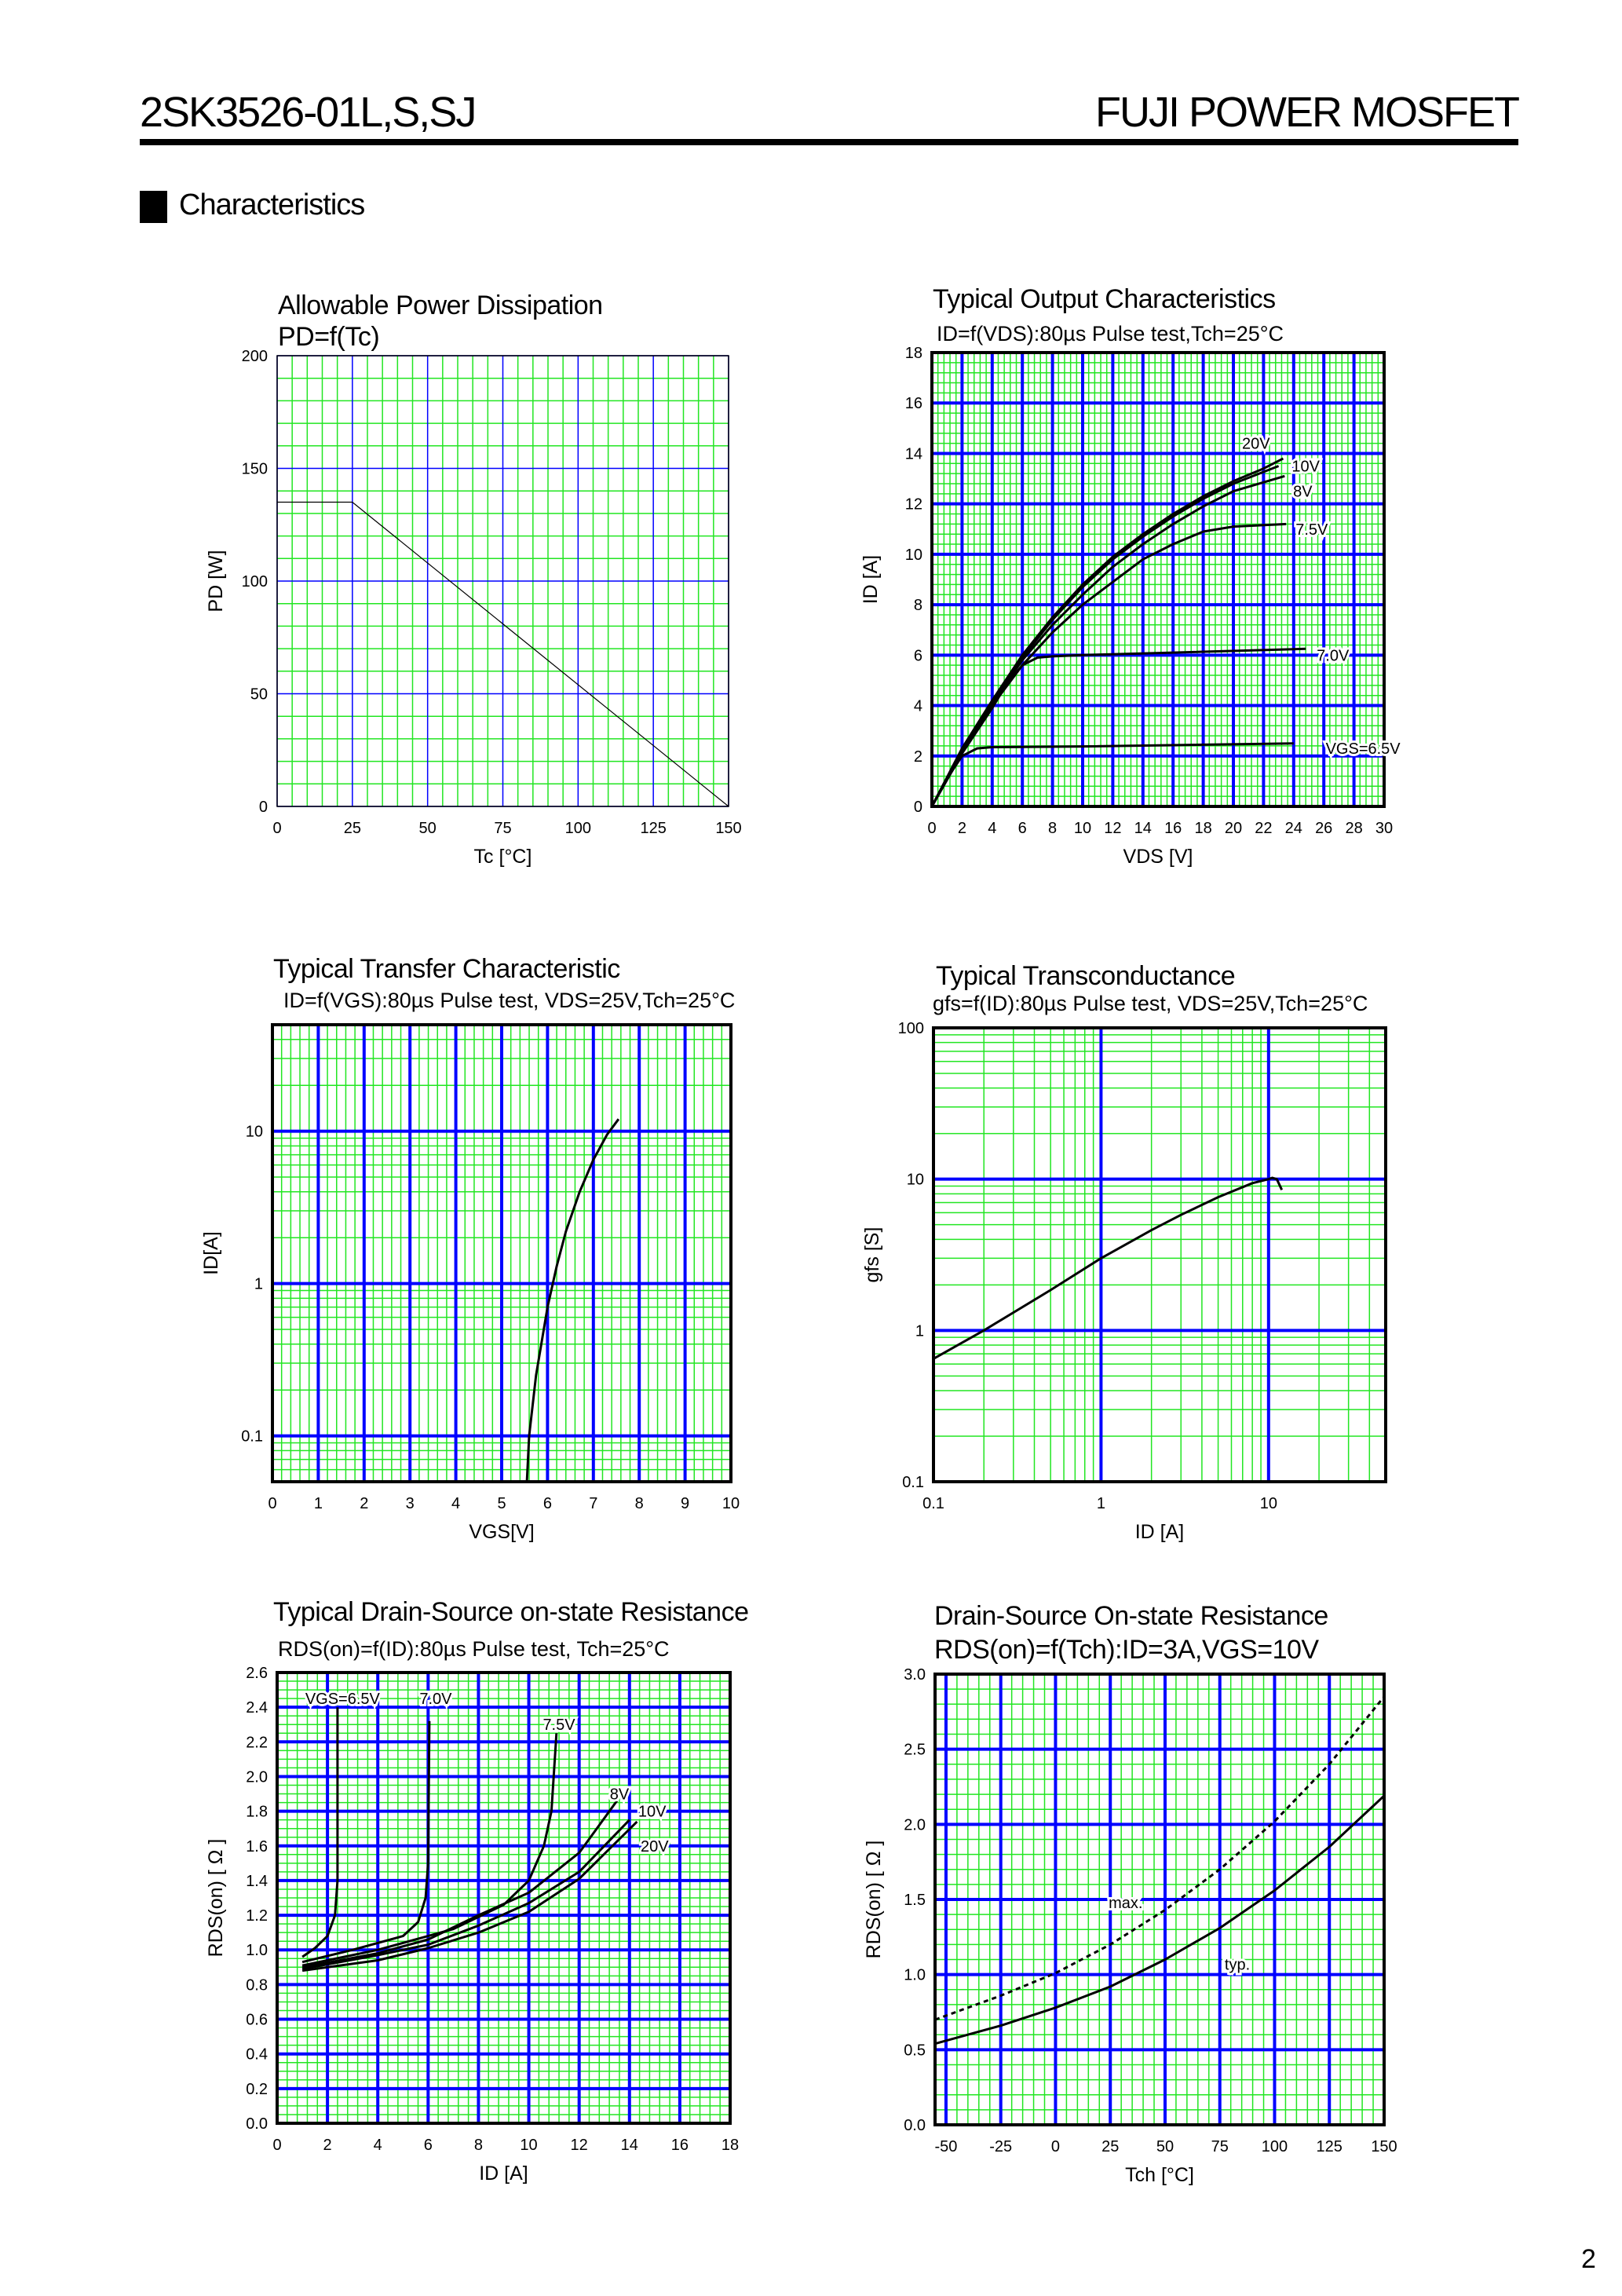 The image size is (1622, 2296). I want to click on x-tick-label: 16, so click(1173, 829).